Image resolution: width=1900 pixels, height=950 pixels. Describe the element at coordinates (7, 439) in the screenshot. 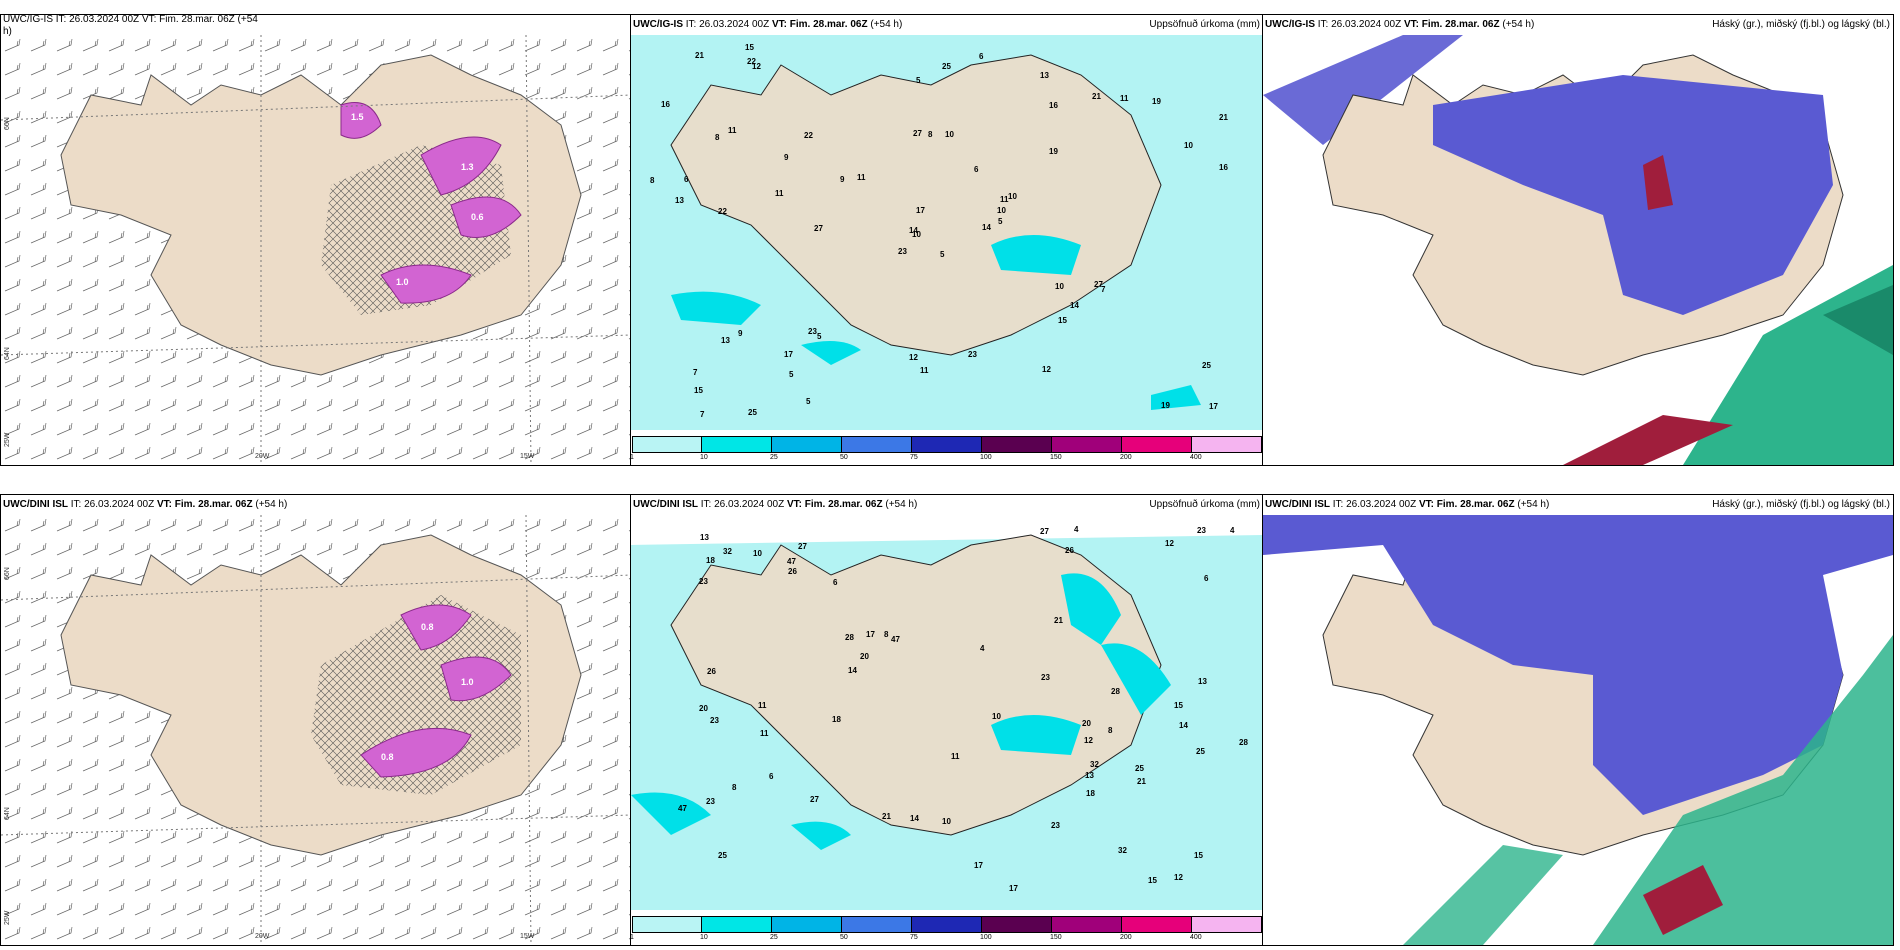

I see `lon-label-25: 25W` at that location.